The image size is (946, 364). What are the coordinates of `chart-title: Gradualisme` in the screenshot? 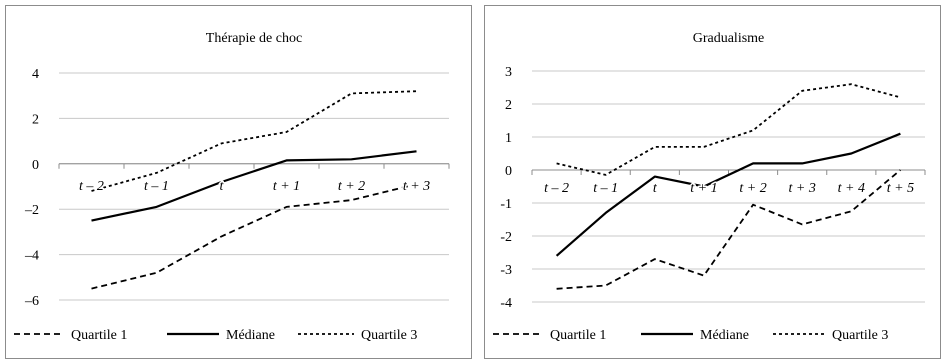 It's located at (729, 38).